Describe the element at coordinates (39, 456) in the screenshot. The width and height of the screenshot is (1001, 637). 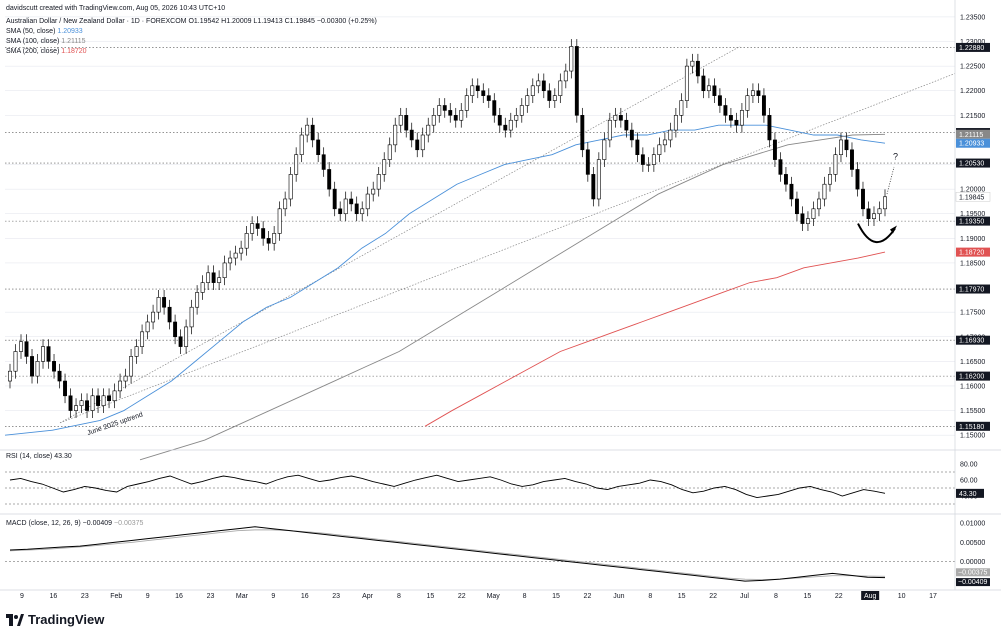
I see `rsi-legend: RSI (14, close) 43.30` at that location.